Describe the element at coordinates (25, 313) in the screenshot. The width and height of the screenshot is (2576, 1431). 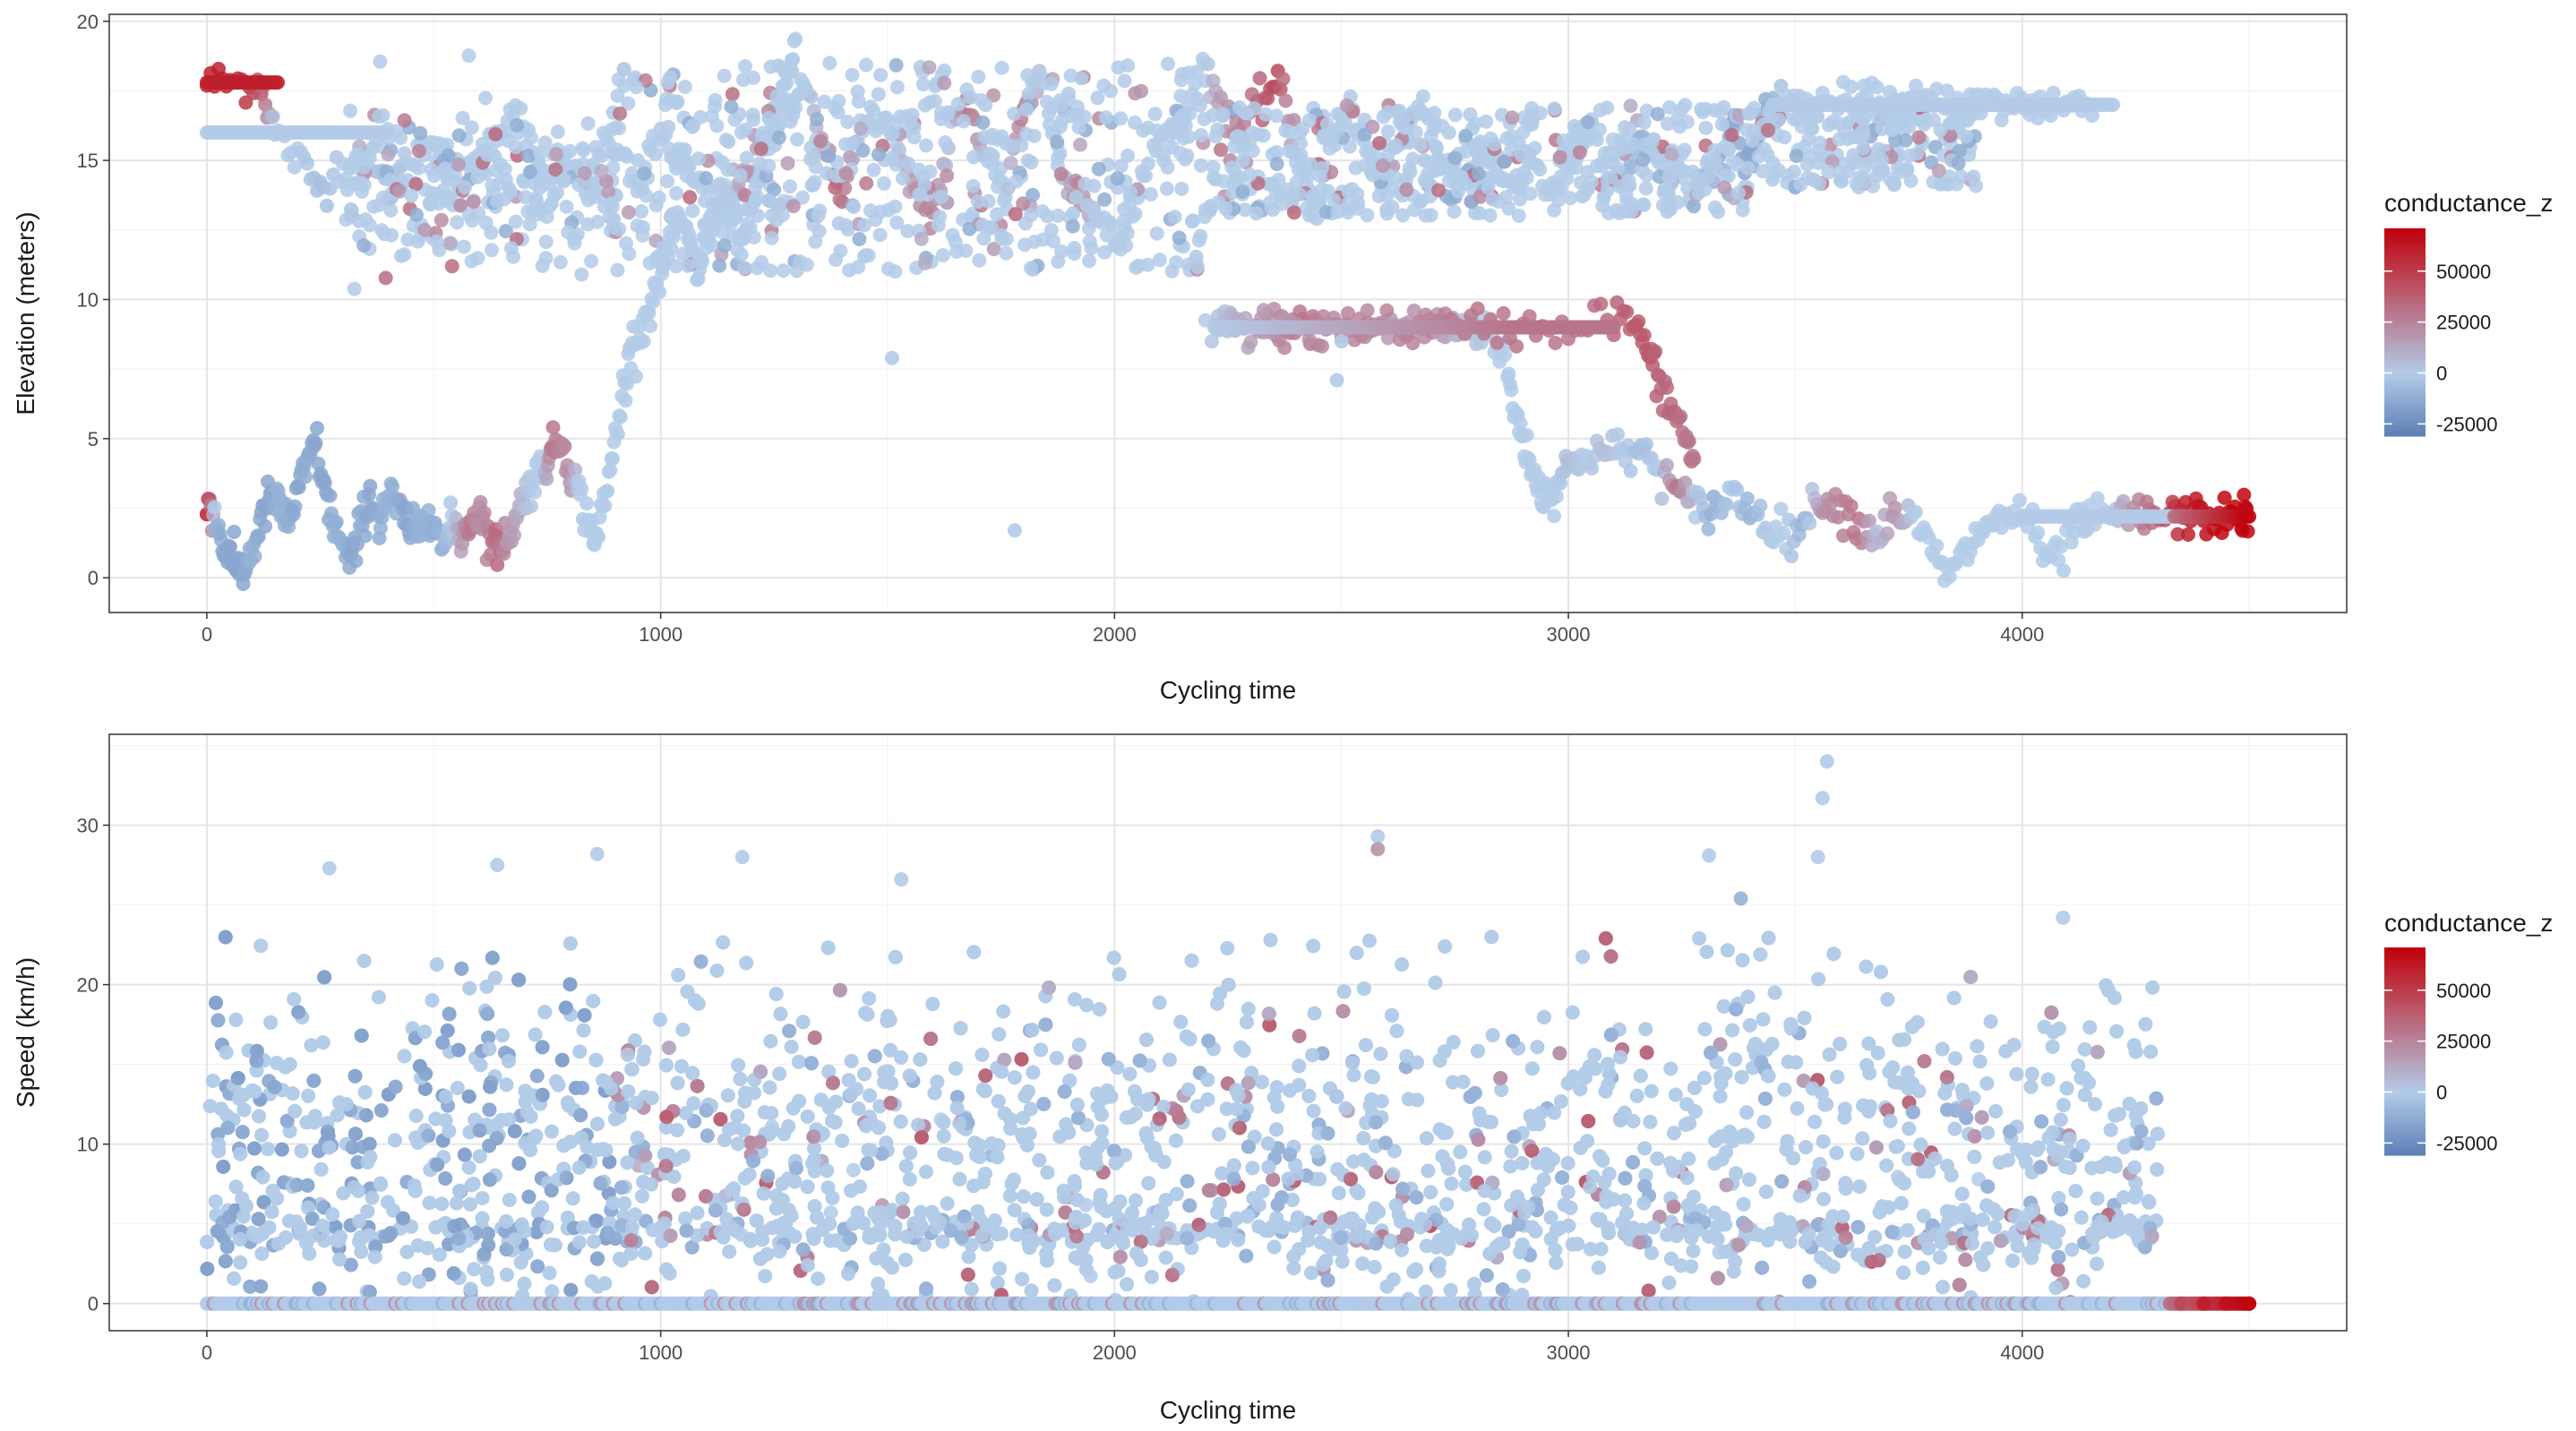
I see `elevation-y-axis-title: Elevation (meters)` at that location.